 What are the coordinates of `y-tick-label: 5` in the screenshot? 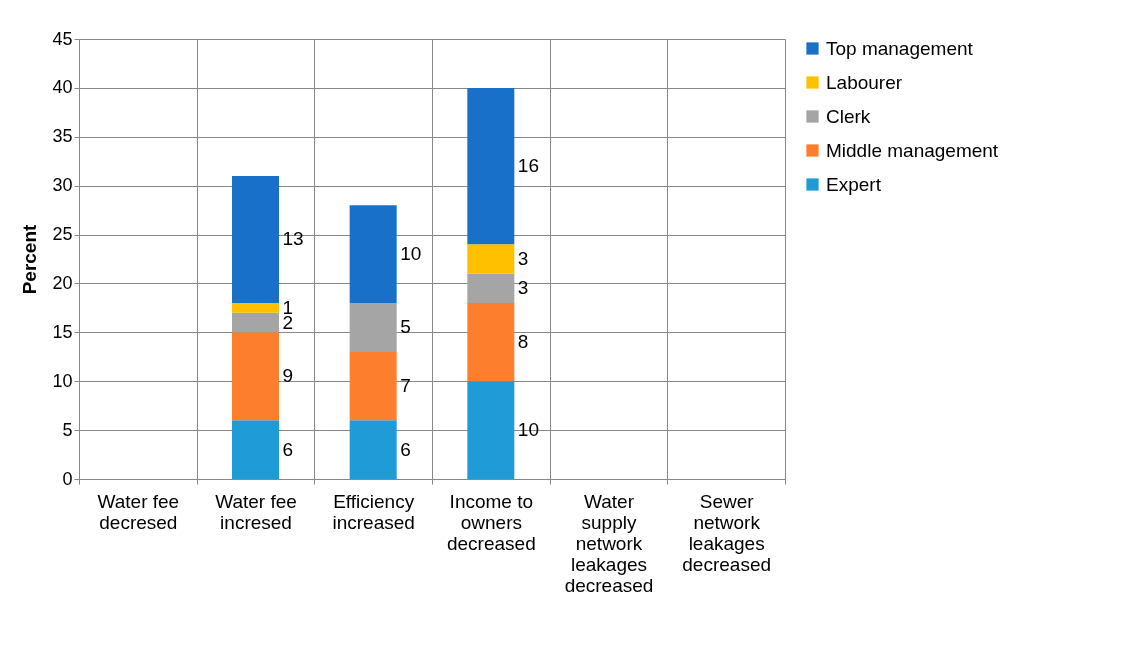 It's located at (67, 429).